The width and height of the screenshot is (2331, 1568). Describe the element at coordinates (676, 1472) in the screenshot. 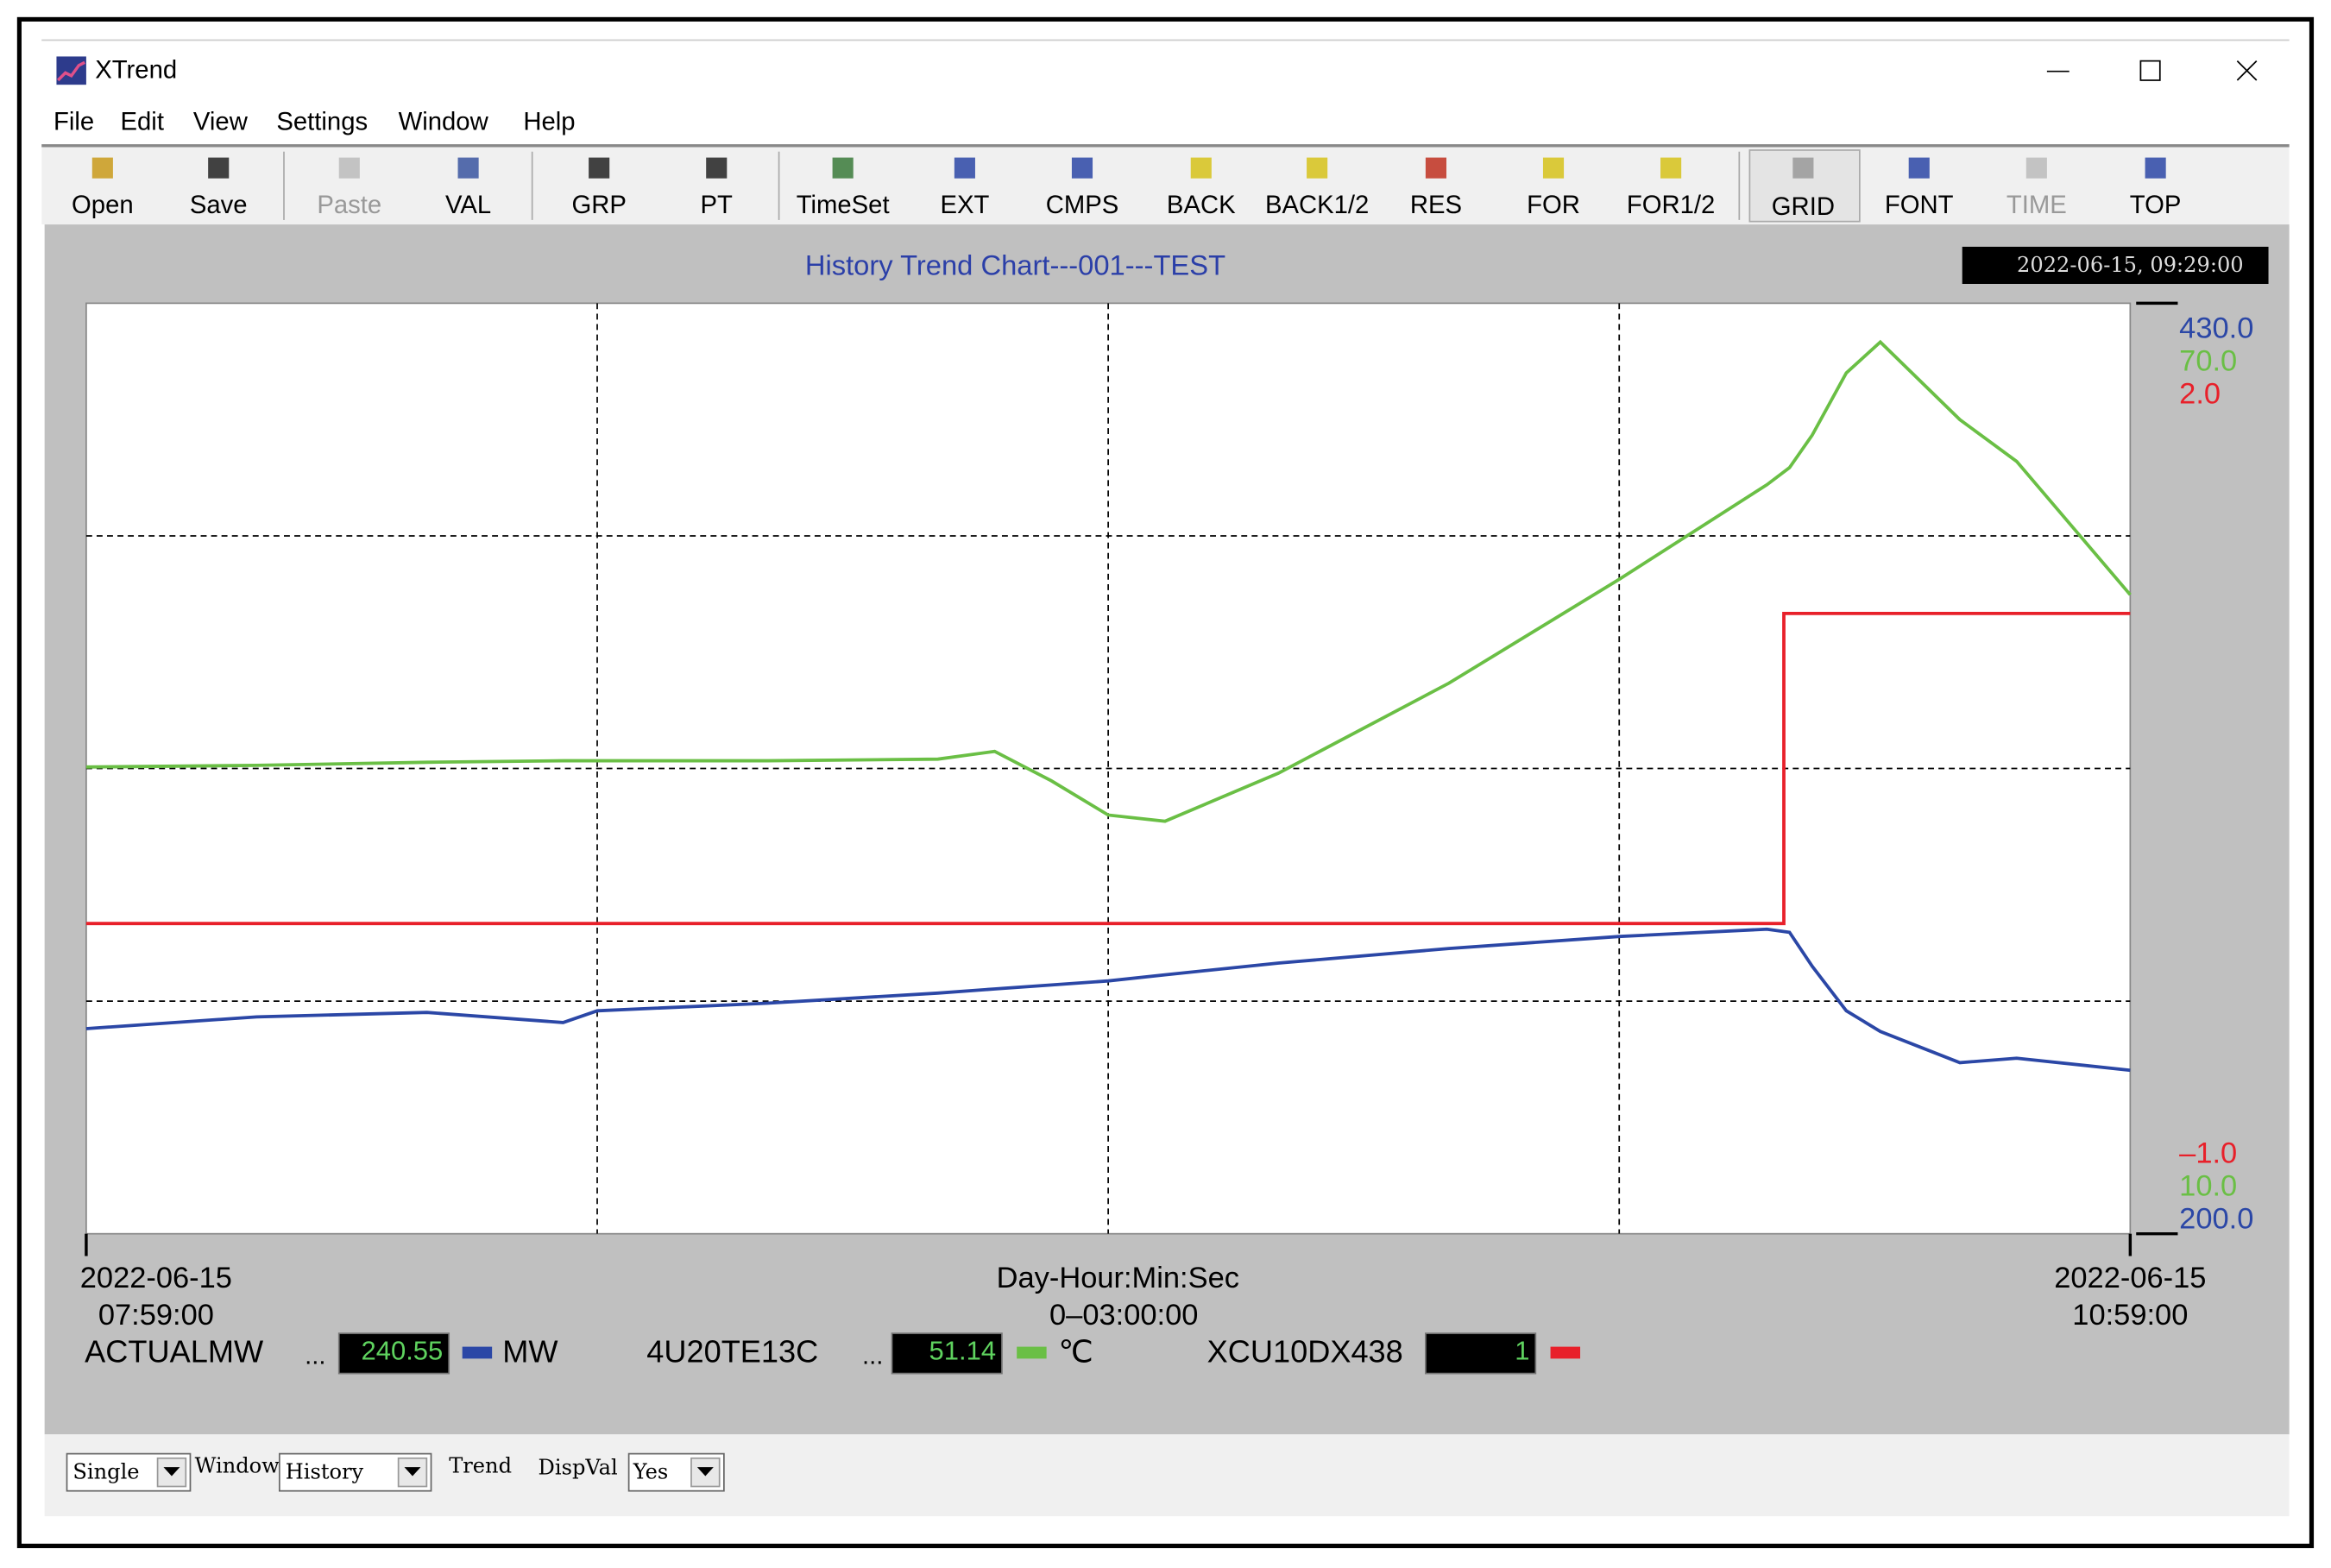

I see `dispval-select` at that location.